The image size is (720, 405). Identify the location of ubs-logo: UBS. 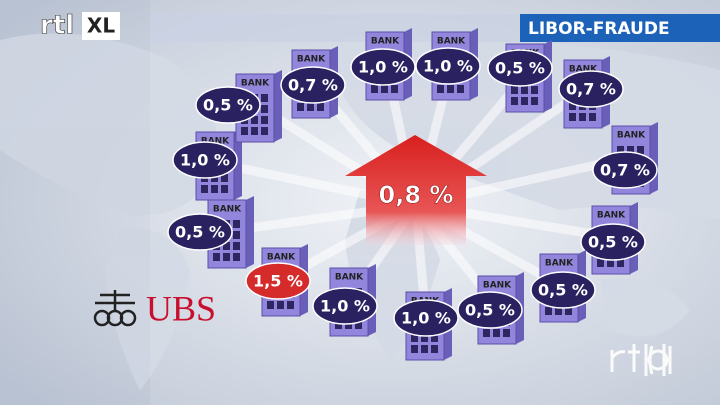
(154, 308).